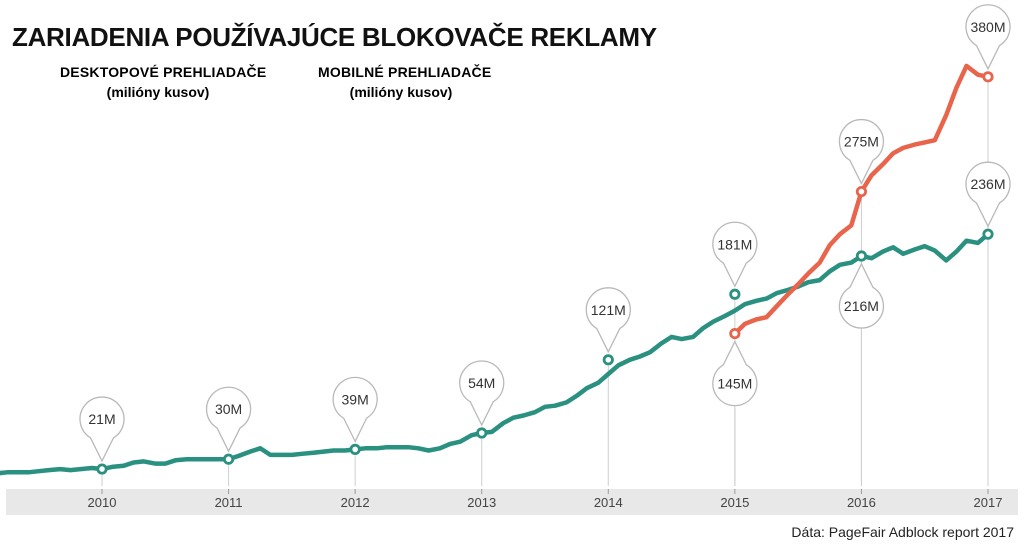  I want to click on legend-desktop: DESKTOPOVÉ PREHLIADAČE (milióny kusov), so click(163, 82).